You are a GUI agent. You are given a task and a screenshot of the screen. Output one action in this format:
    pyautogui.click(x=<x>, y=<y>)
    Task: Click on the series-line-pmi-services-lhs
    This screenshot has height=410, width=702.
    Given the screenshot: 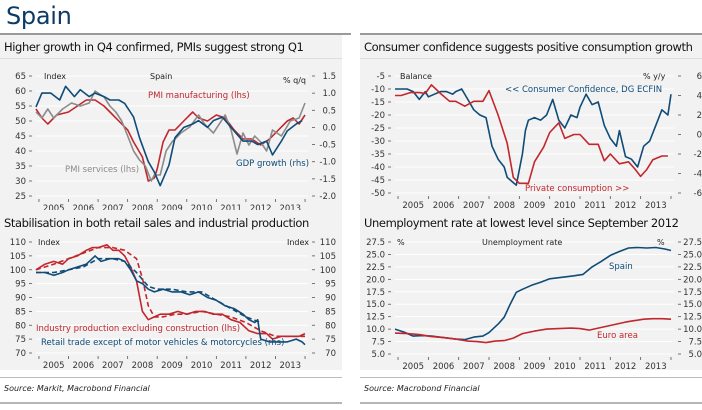 What is the action you would take?
    pyautogui.click(x=170, y=136)
    